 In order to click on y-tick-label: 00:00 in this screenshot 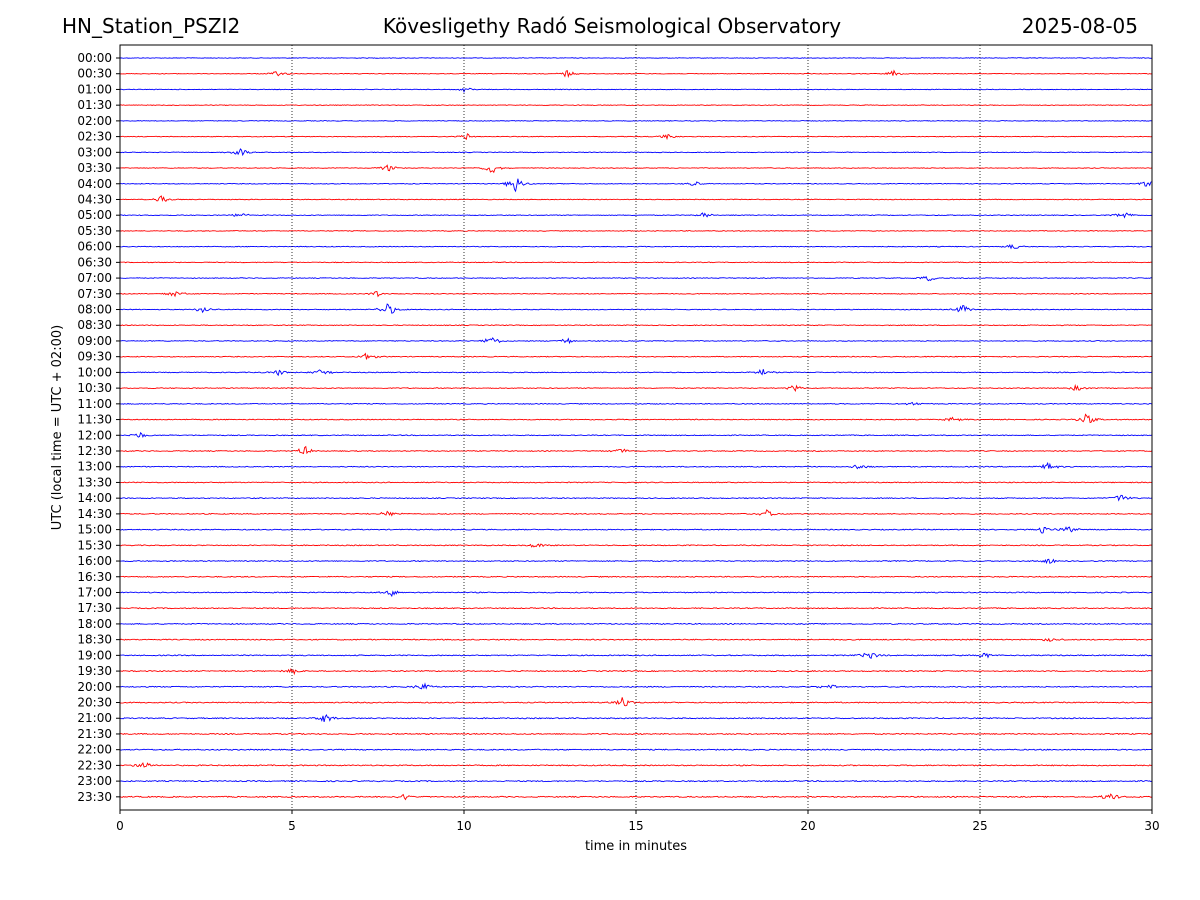, I will do `click(94, 58)`.